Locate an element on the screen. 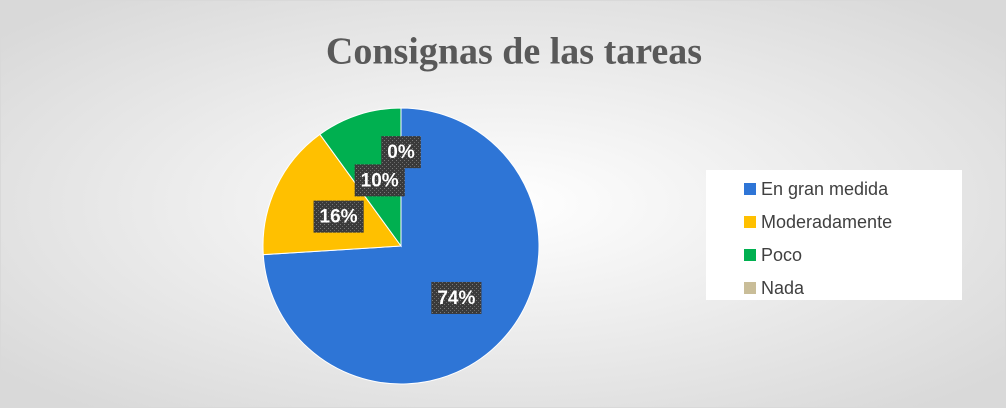  data-label-text: 10% is located at coordinates (380, 180).